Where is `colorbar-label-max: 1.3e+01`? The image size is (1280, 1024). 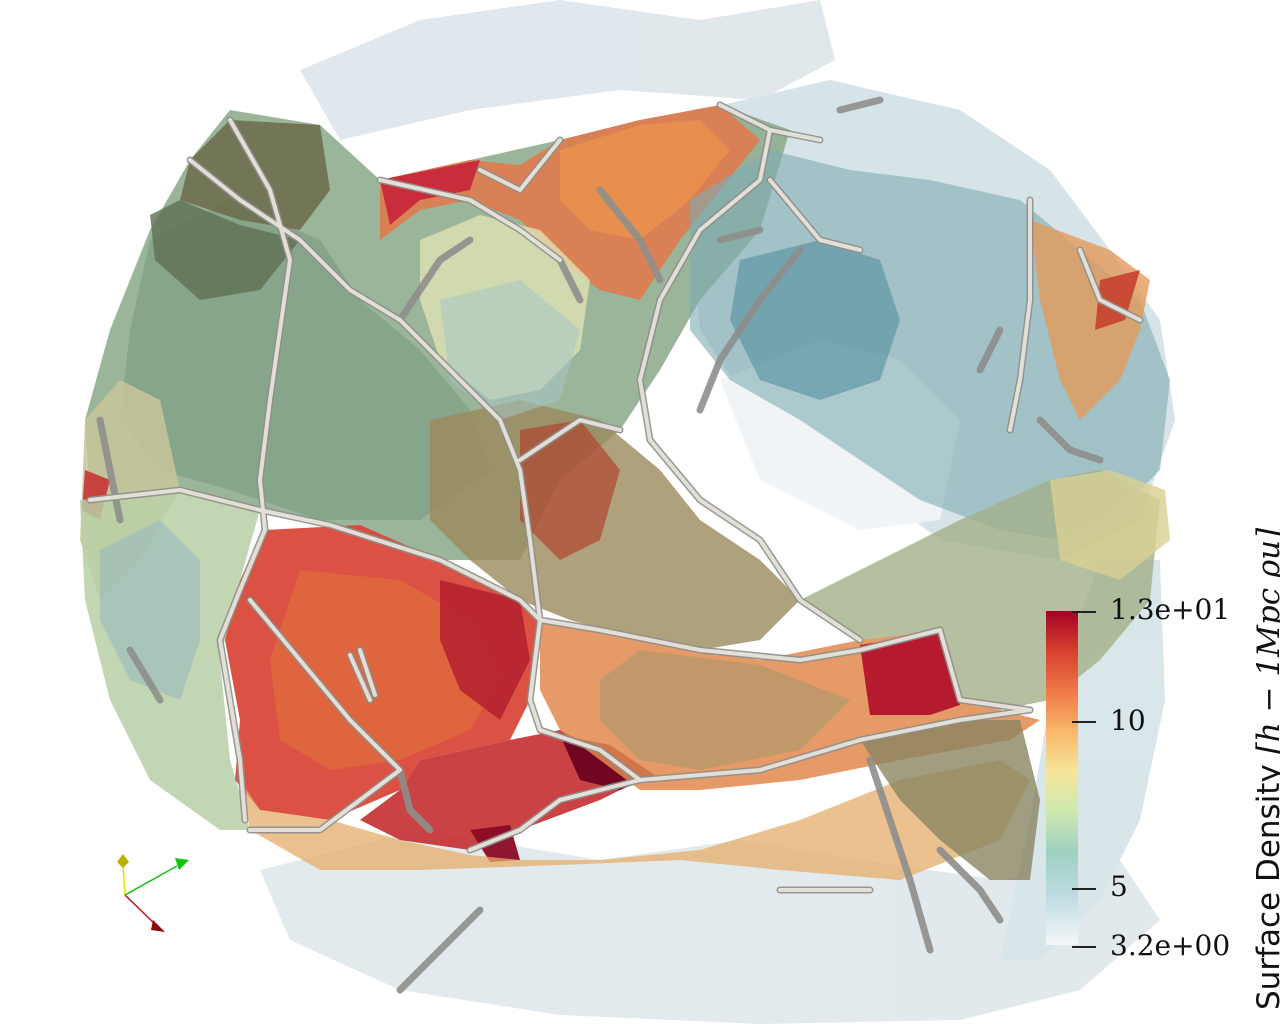
colorbar-label-max: 1.3e+01 is located at coordinates (1170, 609).